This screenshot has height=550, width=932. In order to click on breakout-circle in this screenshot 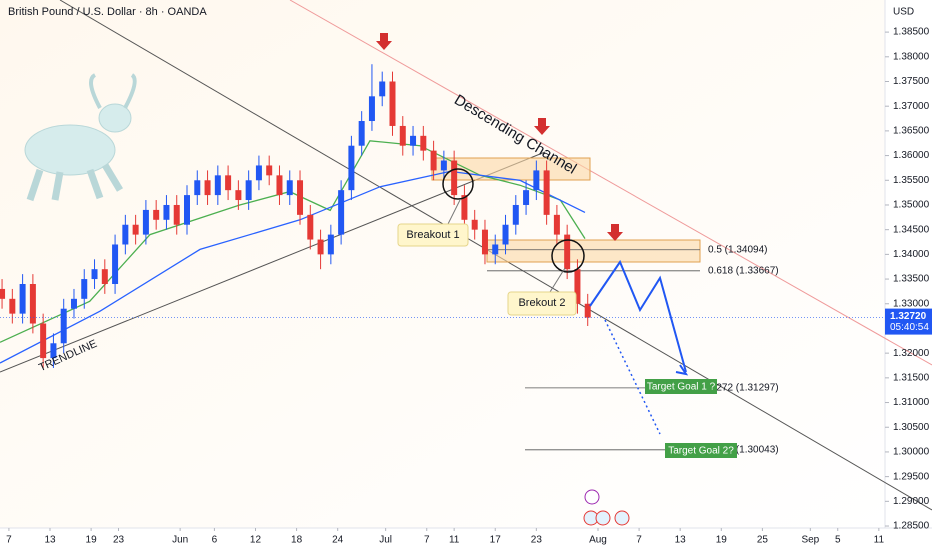, I will do `click(458, 184)`.